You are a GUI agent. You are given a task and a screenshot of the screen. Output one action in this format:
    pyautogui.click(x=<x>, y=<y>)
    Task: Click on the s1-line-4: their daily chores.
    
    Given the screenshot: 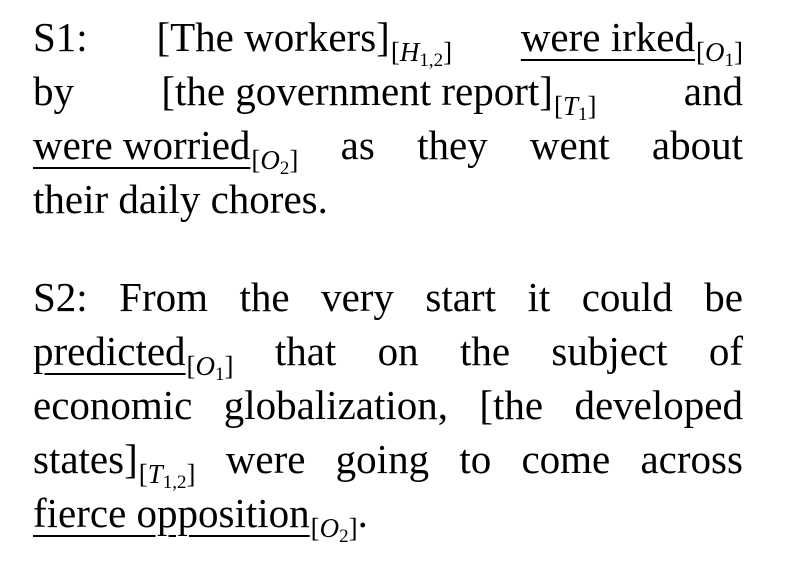 What is the action you would take?
    pyautogui.click(x=388, y=199)
    